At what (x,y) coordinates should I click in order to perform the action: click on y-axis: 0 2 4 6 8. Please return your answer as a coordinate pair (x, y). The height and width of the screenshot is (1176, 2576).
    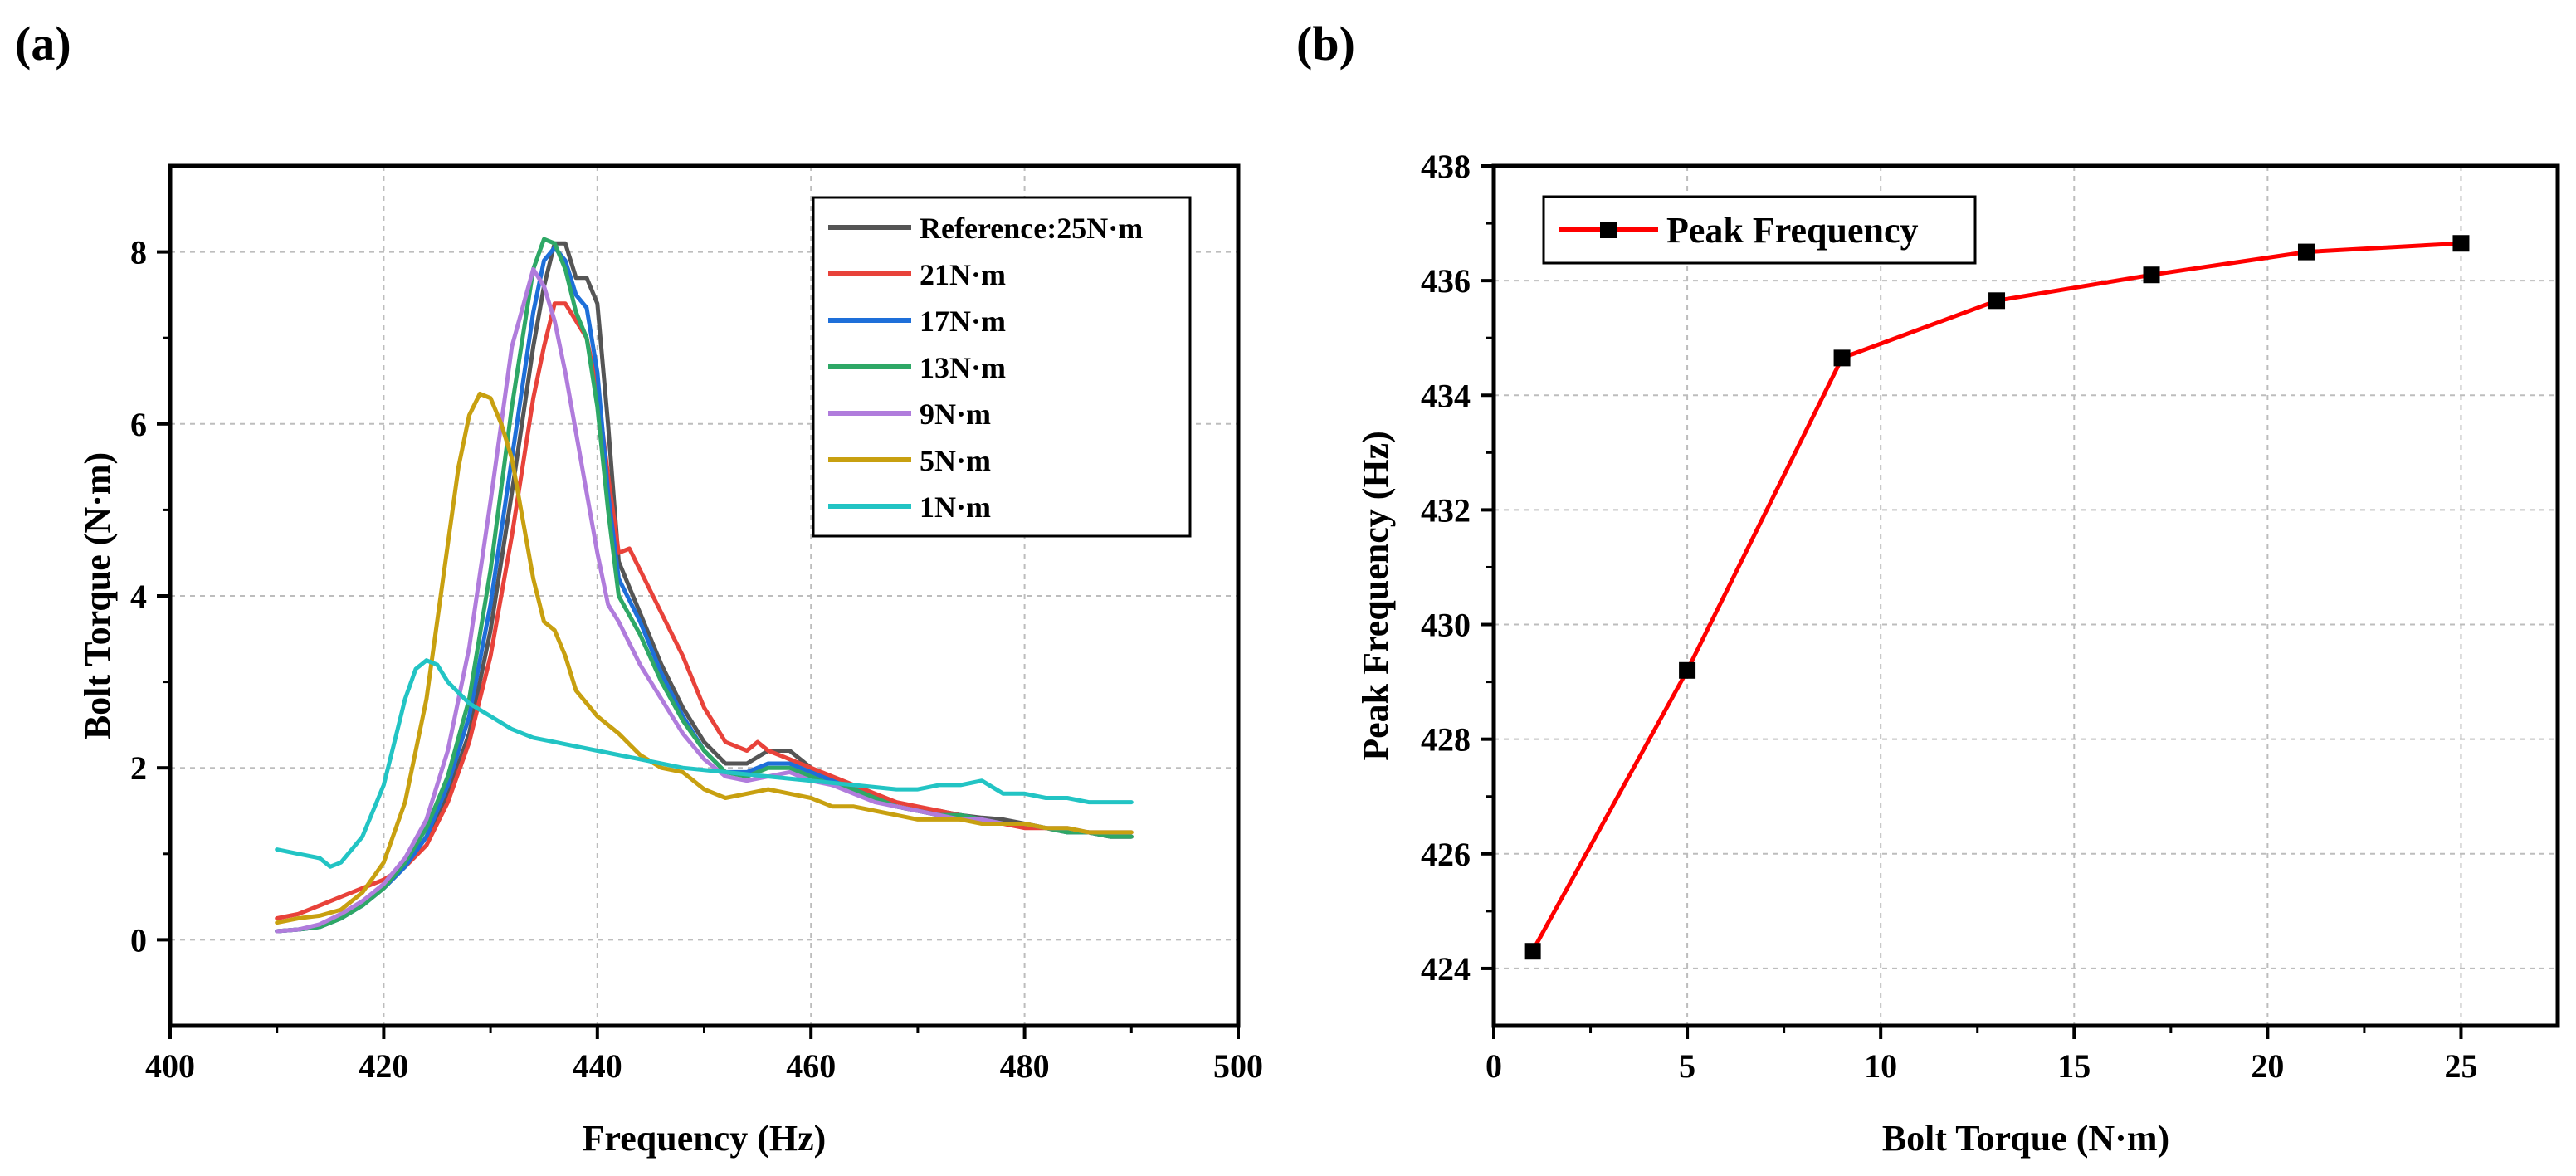
    Looking at the image, I should click on (150, 596).